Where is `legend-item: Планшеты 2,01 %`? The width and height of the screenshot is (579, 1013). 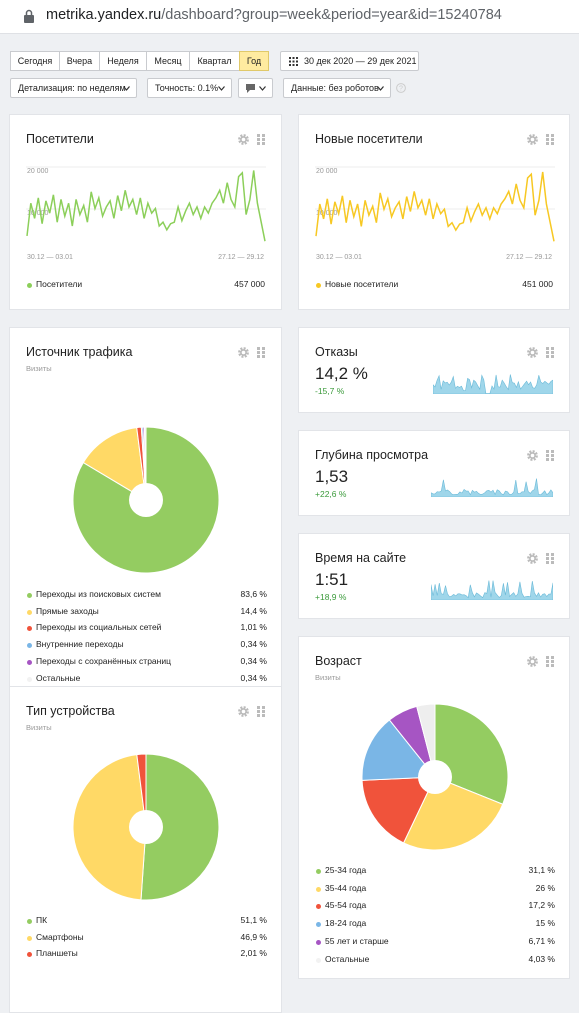 legend-item: Планшеты 2,01 % is located at coordinates (146, 954).